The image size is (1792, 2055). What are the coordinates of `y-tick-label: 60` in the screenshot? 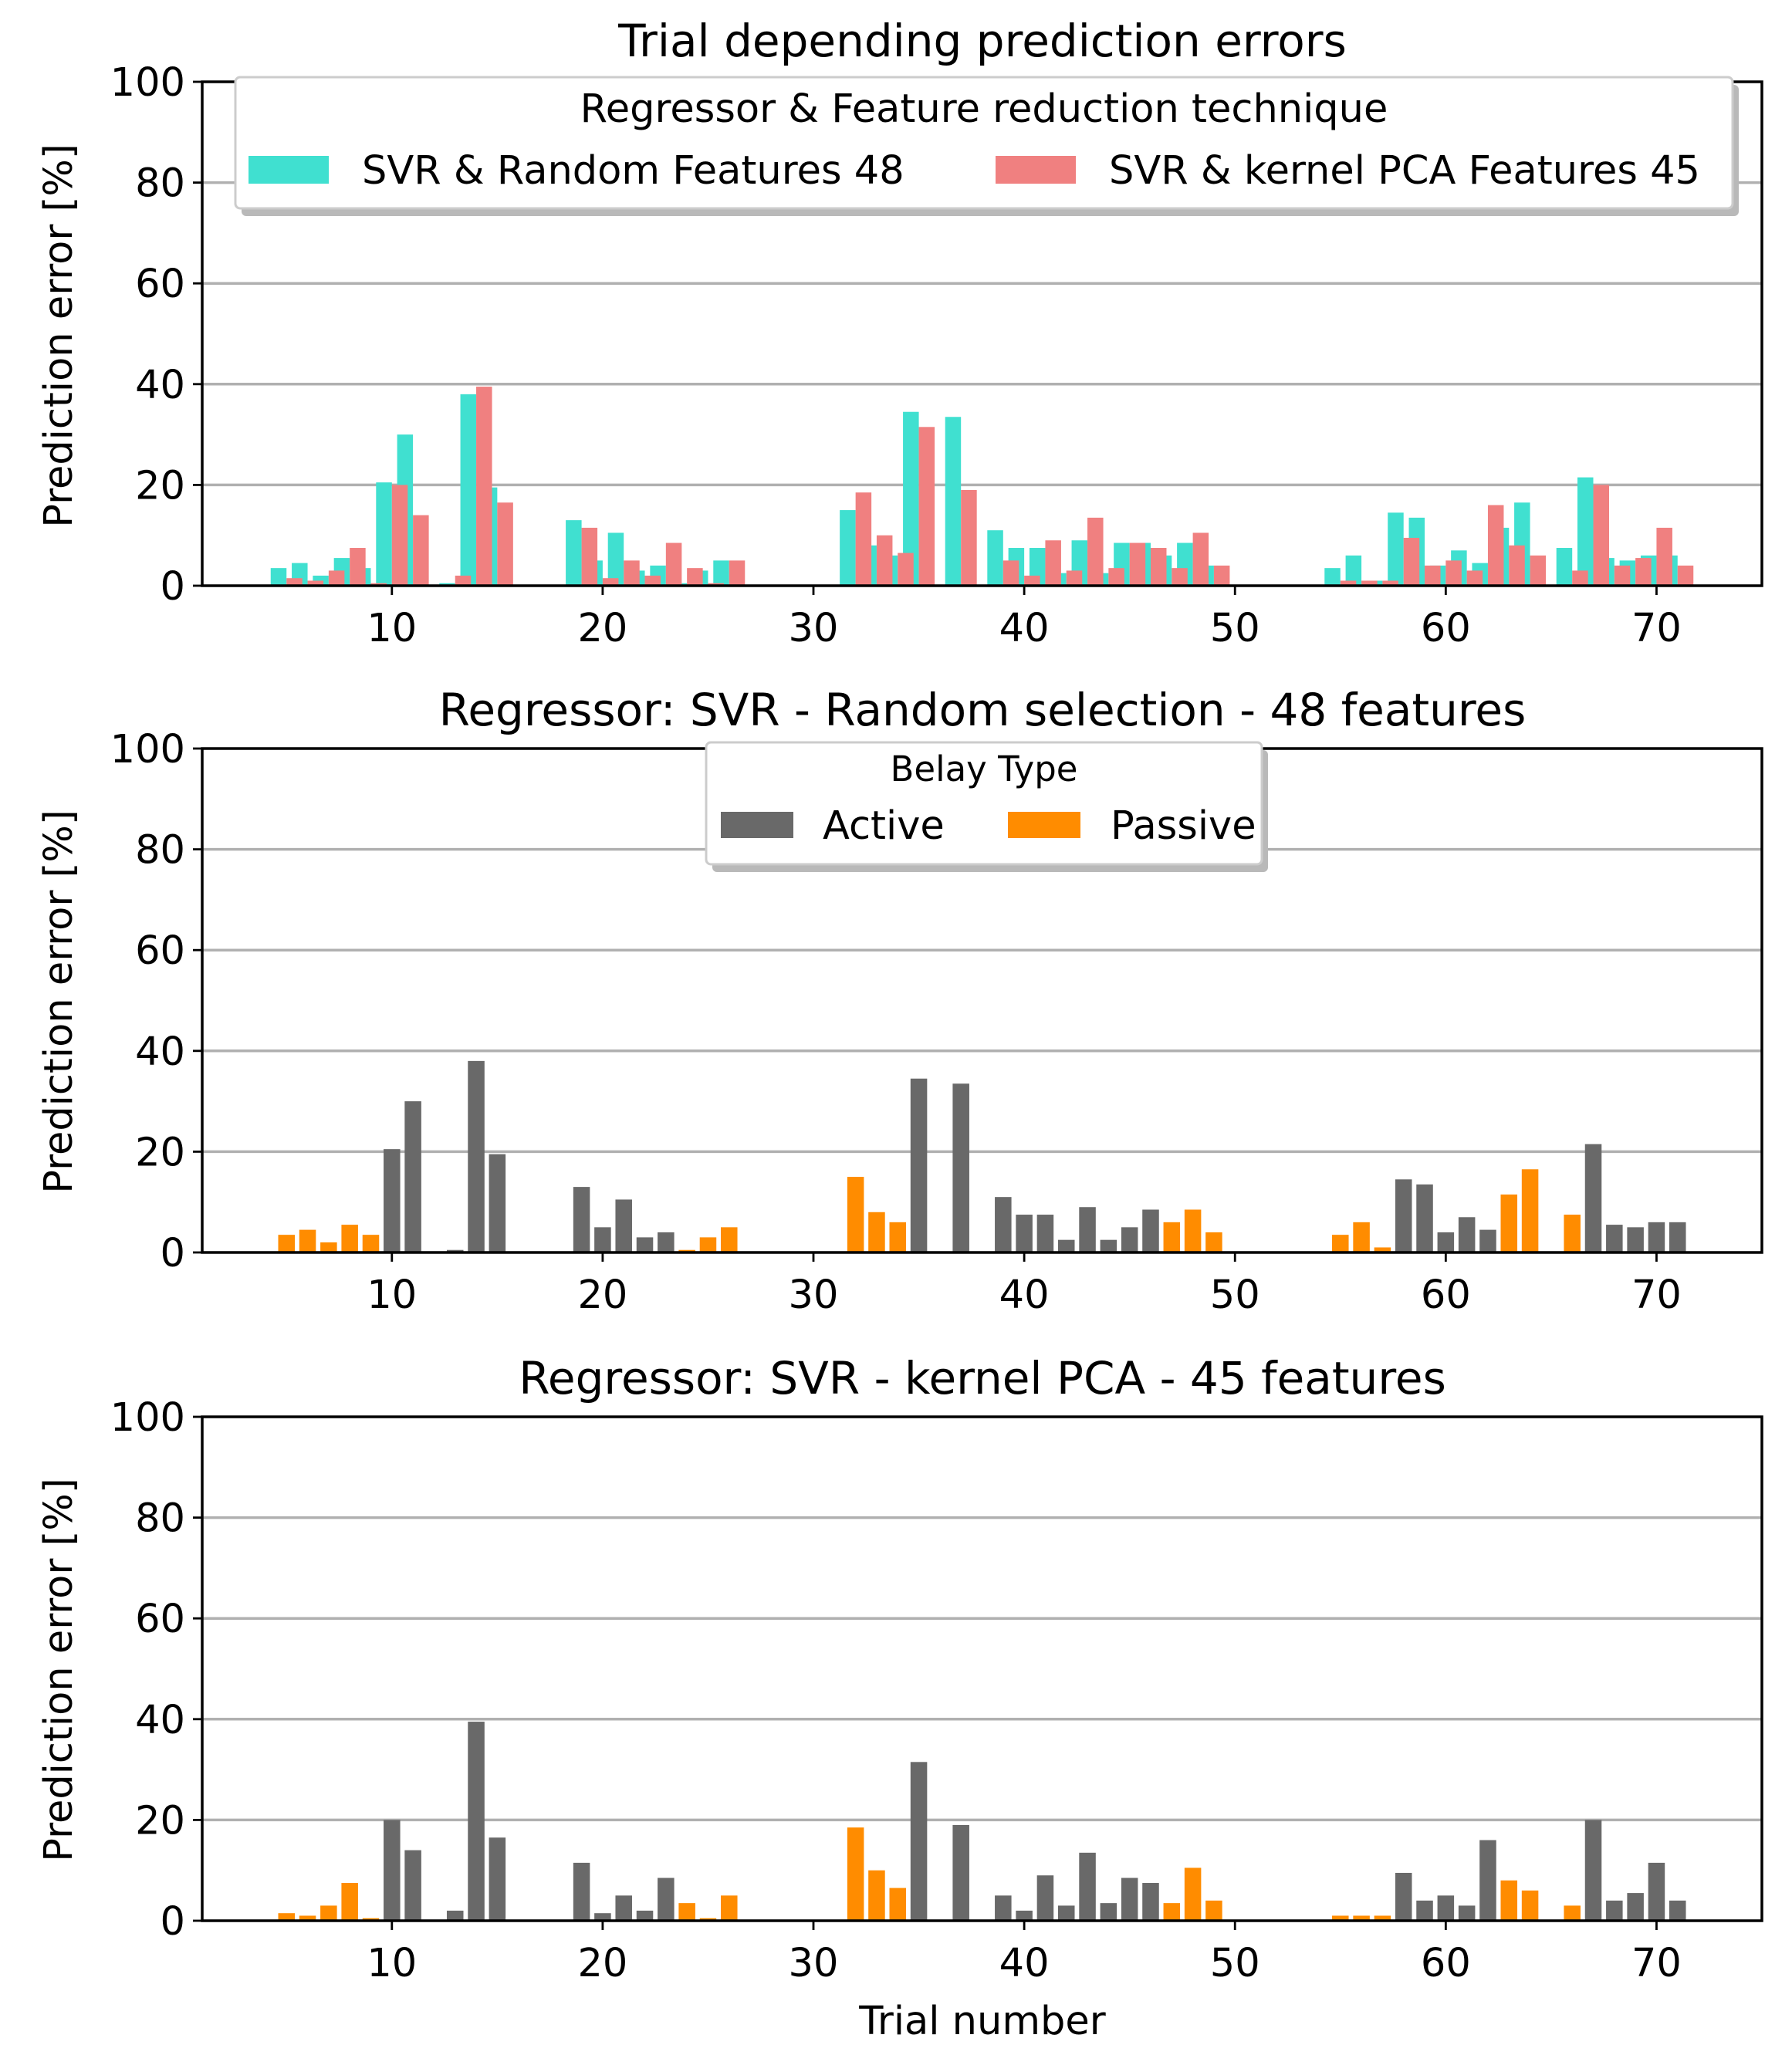 It's located at (160, 284).